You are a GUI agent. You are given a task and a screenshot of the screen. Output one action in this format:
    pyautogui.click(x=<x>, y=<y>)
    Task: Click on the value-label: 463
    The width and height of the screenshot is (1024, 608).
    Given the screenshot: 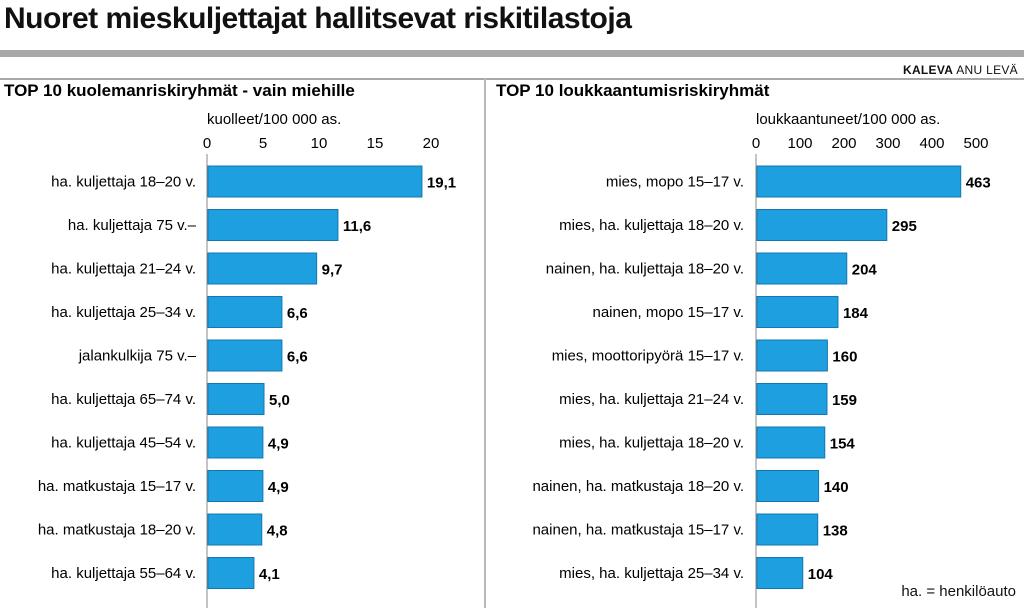 What is the action you would take?
    pyautogui.click(x=978, y=183)
    